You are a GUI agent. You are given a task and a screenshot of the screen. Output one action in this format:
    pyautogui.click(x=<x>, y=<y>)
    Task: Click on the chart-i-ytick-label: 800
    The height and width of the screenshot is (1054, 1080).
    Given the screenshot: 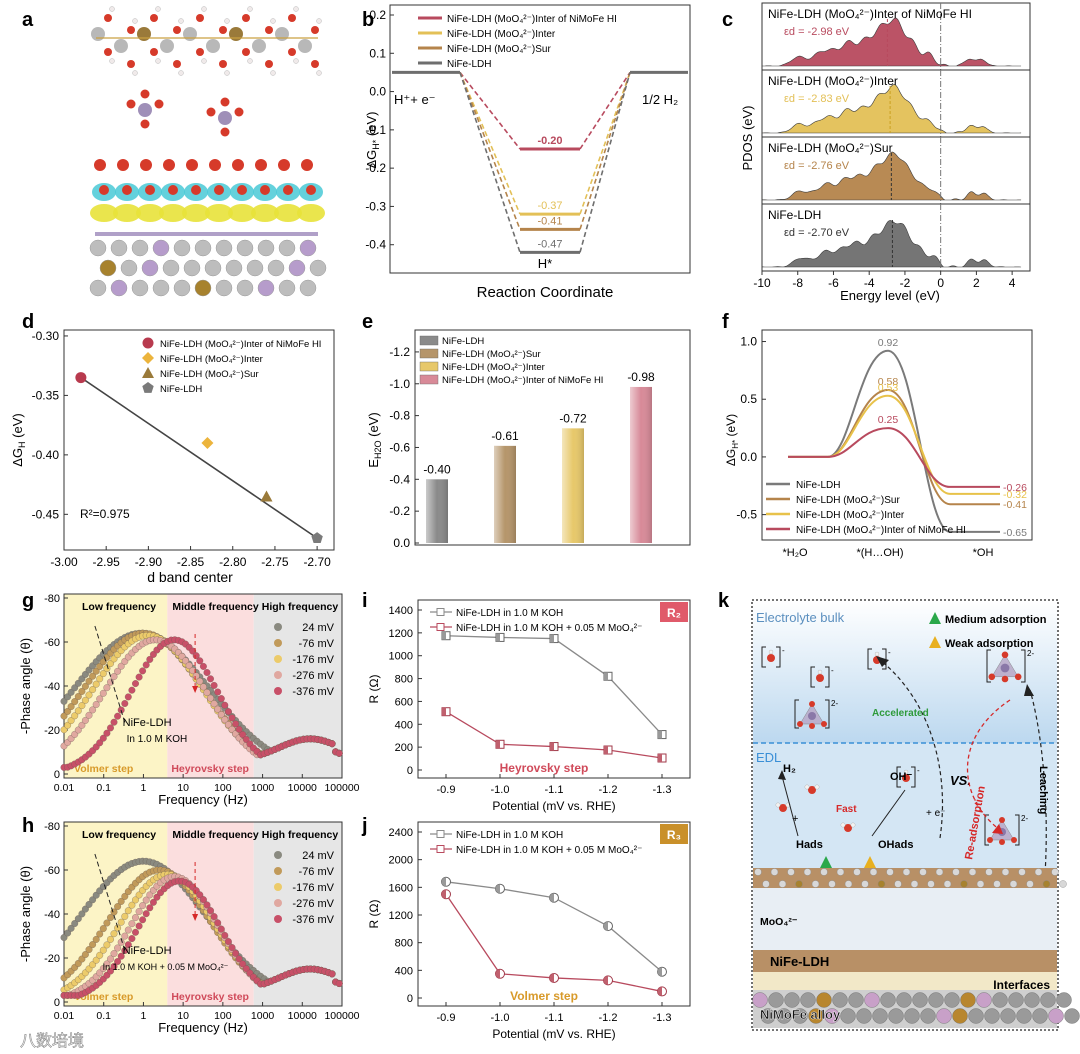 What is the action you would take?
    pyautogui.click(x=404, y=680)
    